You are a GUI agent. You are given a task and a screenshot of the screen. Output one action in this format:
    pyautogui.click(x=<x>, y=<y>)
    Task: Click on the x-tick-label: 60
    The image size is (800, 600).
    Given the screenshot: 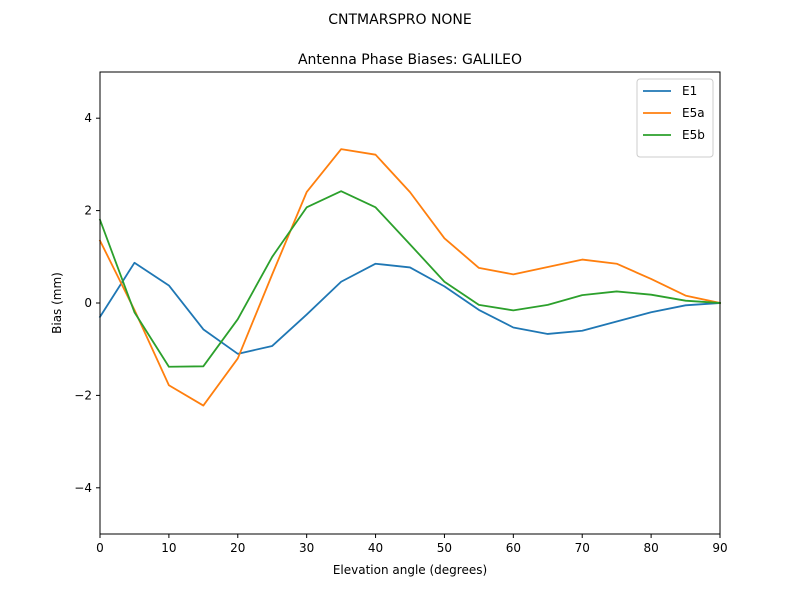 What is the action you would take?
    pyautogui.click(x=513, y=548)
    